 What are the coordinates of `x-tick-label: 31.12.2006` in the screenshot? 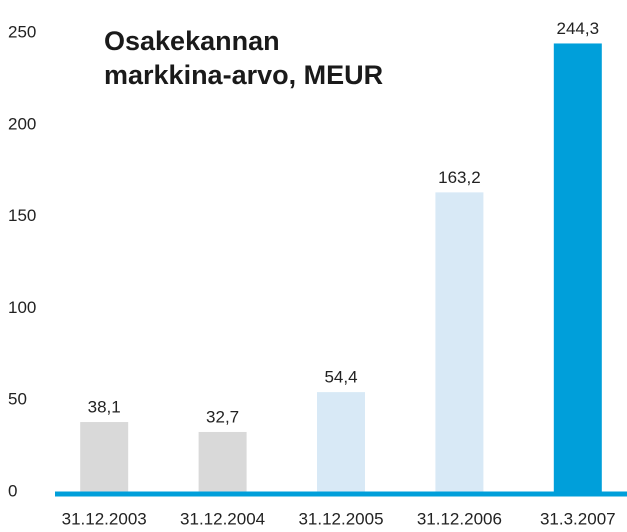 It's located at (459, 518).